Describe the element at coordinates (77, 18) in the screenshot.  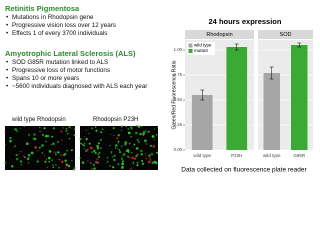
I see `bullet: Mutations in Rhodopsin gene` at that location.